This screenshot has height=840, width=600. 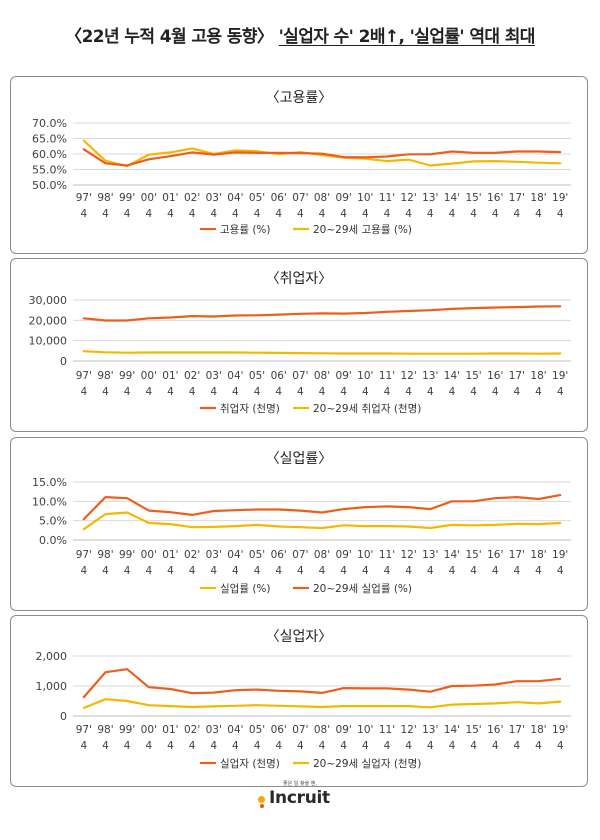 What do you see at coordinates (299, 98) in the screenshot?
I see `chart-title: 〈고용률〉` at bounding box center [299, 98].